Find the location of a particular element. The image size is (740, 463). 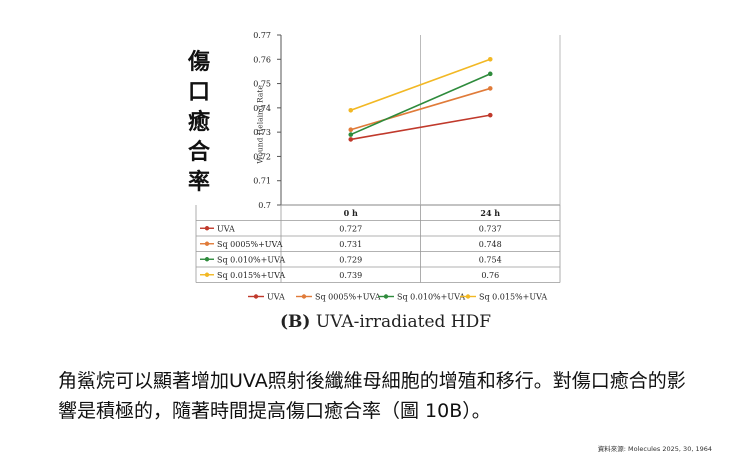

side-title-char: 率 is located at coordinates (198, 182).